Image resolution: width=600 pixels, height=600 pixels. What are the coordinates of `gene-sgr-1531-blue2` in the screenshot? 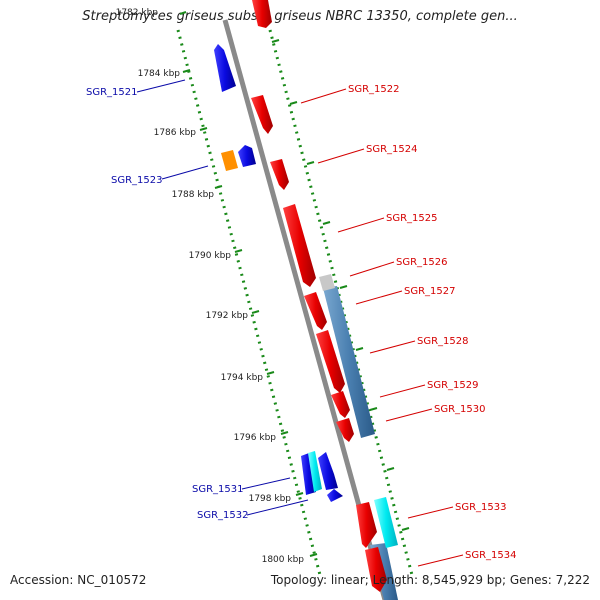 It's located at (328, 471).